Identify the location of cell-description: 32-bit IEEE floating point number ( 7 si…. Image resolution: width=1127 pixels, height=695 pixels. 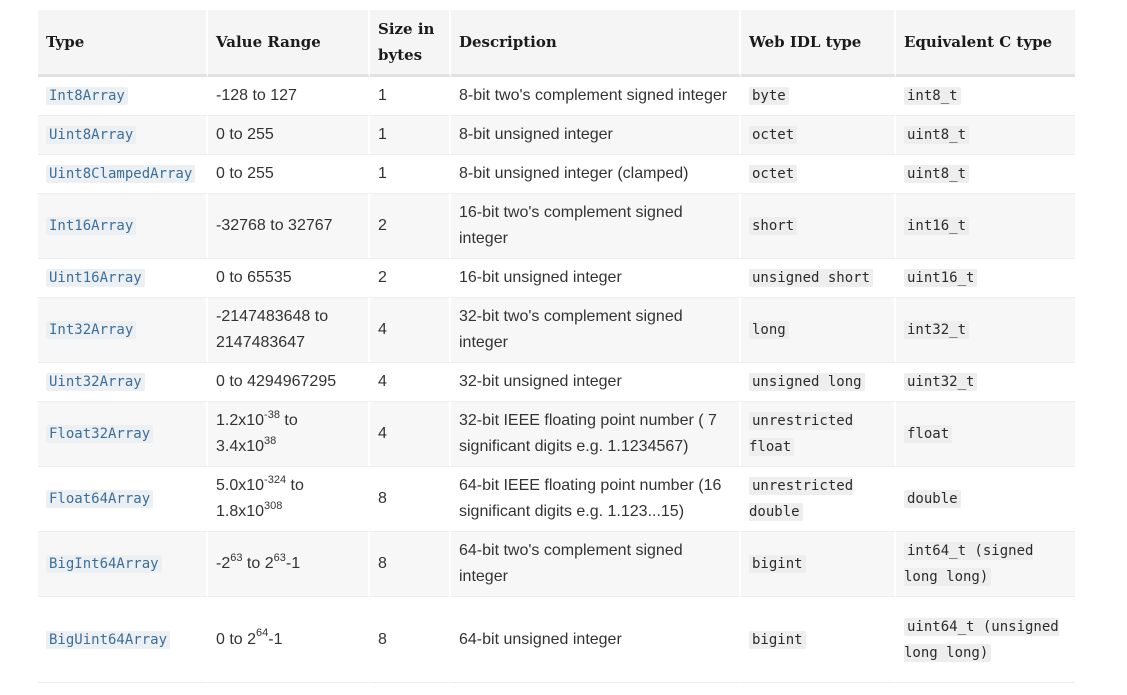
(596, 434).